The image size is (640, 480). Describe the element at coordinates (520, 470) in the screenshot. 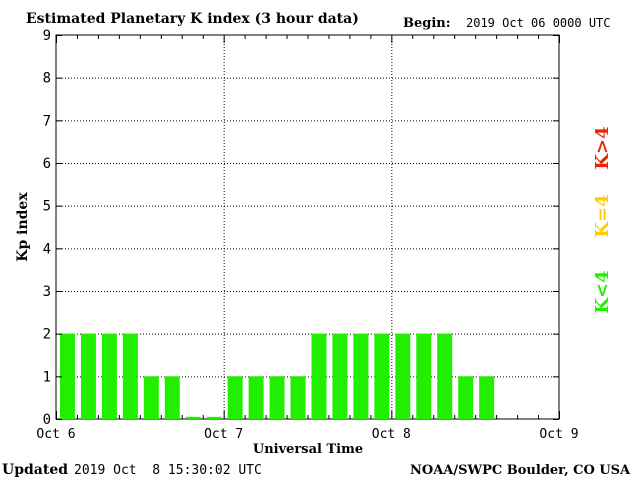

I see `source-credit: NOAA/SWPC Boulder, CO USA` at that location.